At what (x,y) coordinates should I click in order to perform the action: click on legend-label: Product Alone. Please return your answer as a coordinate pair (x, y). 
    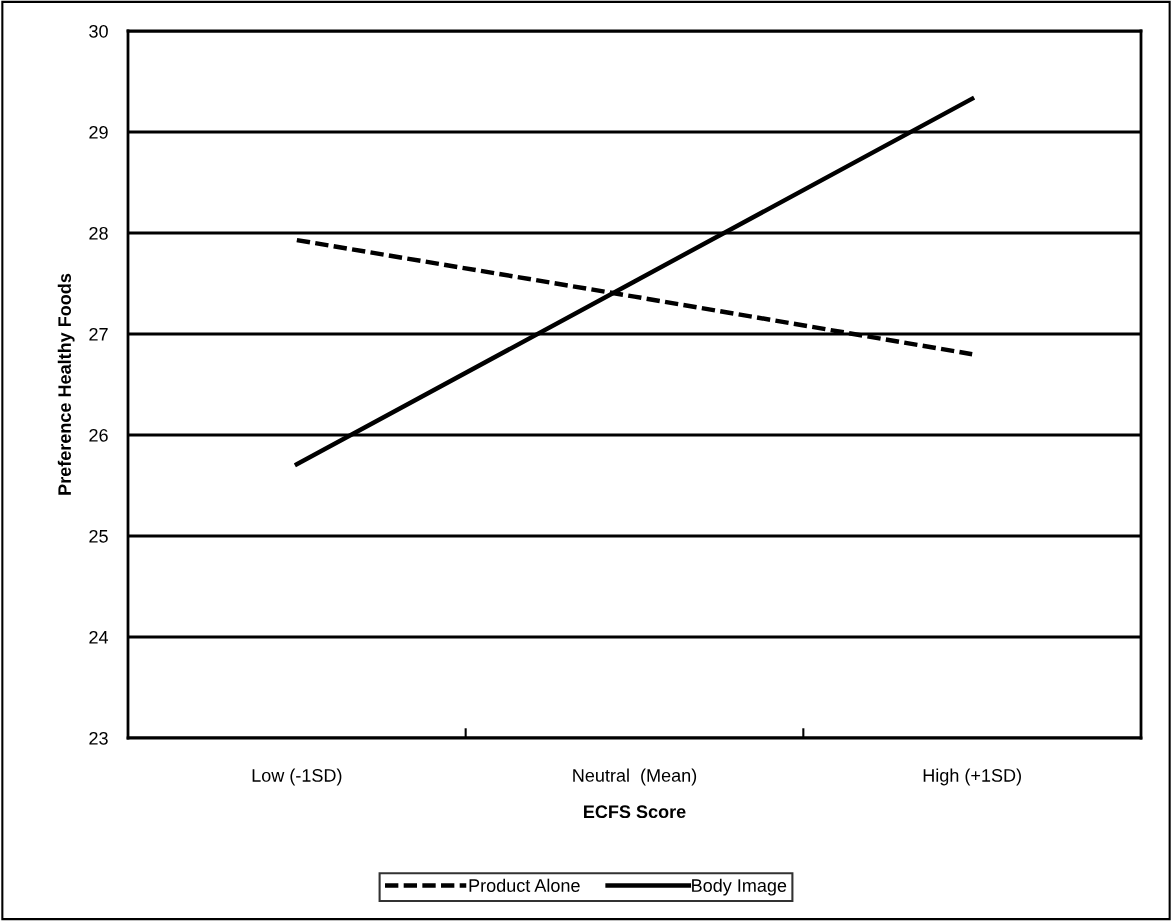
    Looking at the image, I should click on (524, 885).